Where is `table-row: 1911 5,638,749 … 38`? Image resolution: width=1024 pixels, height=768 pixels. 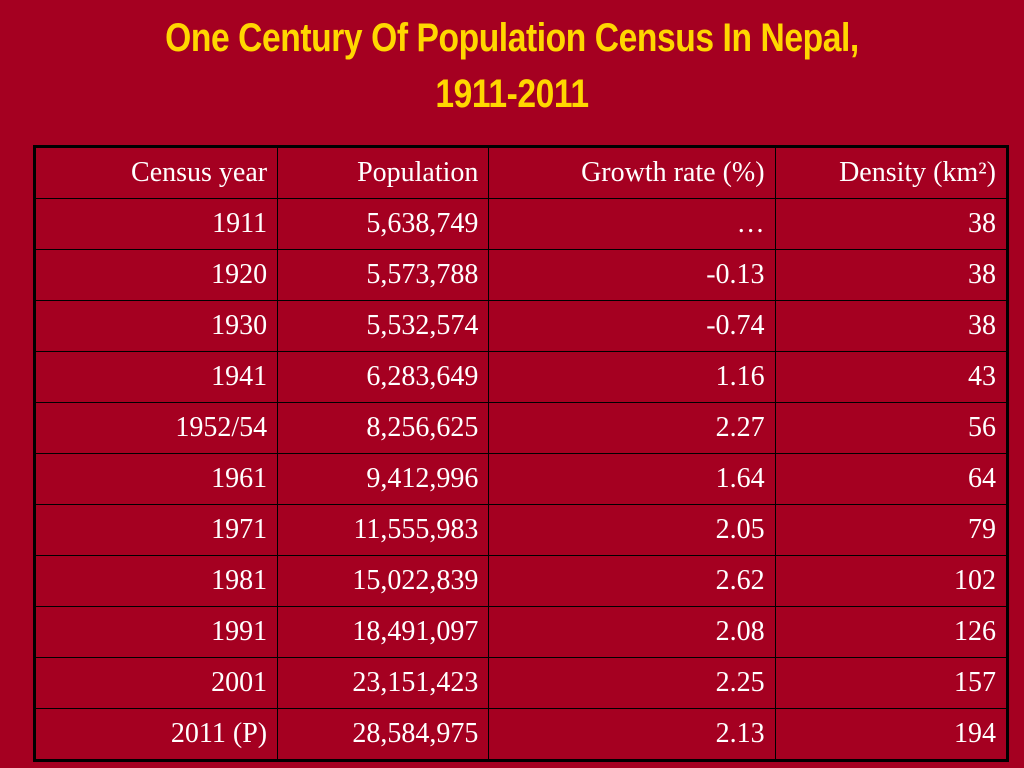 table-row: 1911 5,638,749 … 38 is located at coordinates (521, 224).